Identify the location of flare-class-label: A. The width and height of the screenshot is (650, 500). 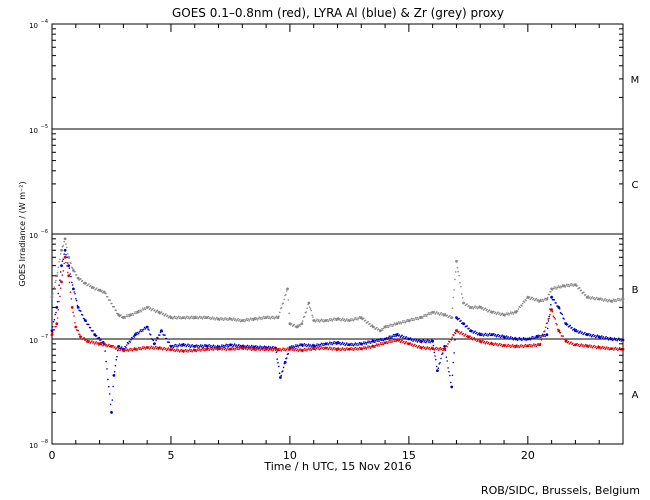
(635, 395).